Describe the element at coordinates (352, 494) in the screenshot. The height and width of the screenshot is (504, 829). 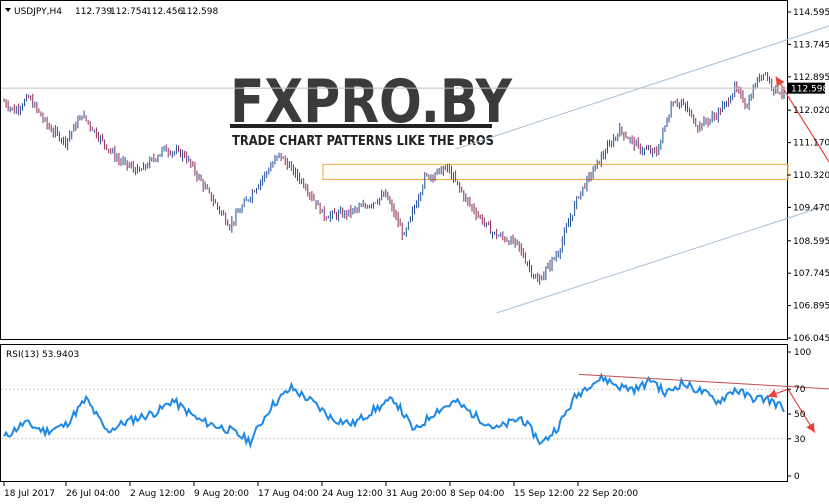
I see `time-tick-label: 24 Aug 12:00` at that location.